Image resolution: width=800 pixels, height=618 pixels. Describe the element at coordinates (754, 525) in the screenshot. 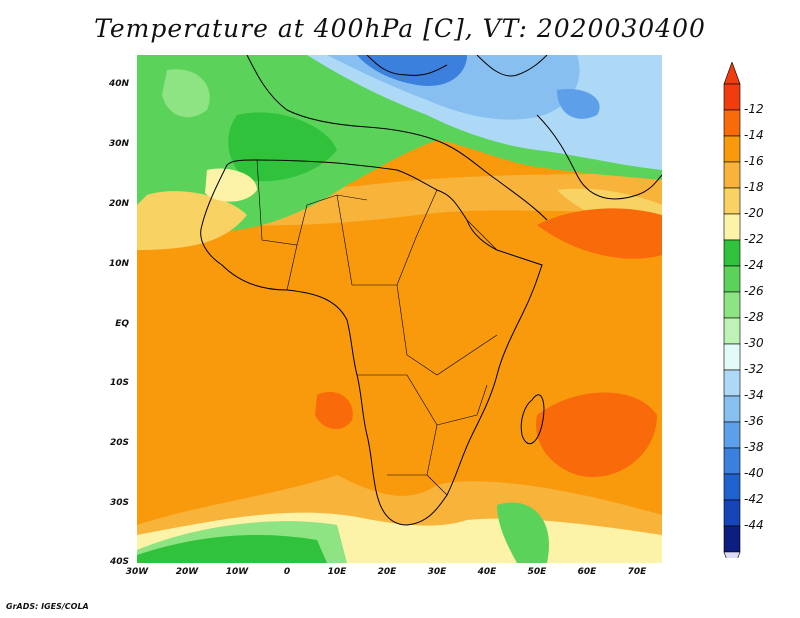

I see `colorbar-label: -44` at that location.